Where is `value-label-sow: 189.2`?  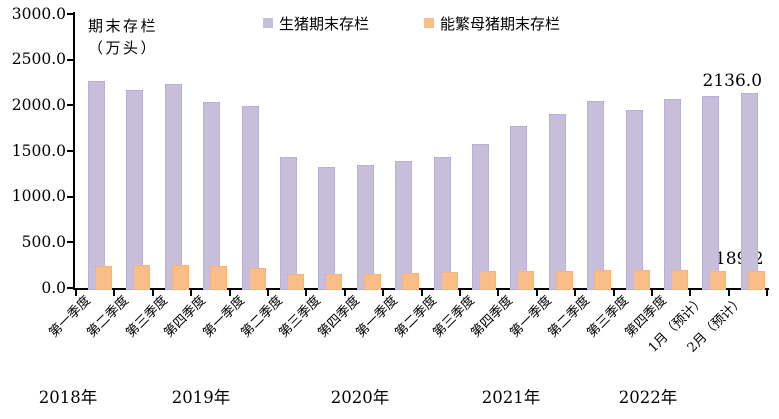
value-label-sow: 189.2 is located at coordinates (739, 258).